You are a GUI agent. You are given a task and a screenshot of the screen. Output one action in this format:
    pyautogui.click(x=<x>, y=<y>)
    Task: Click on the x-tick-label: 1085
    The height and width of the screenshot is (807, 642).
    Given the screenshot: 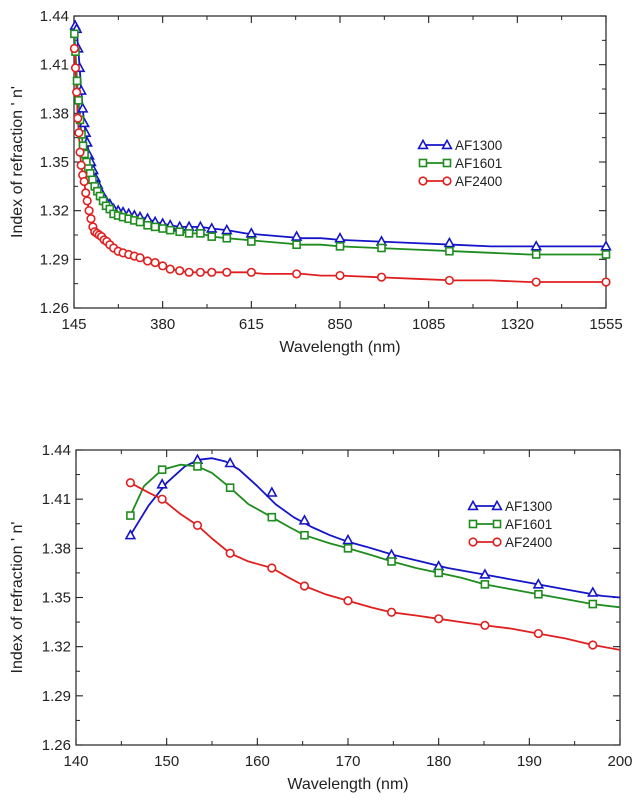 What is the action you would take?
    pyautogui.click(x=428, y=324)
    